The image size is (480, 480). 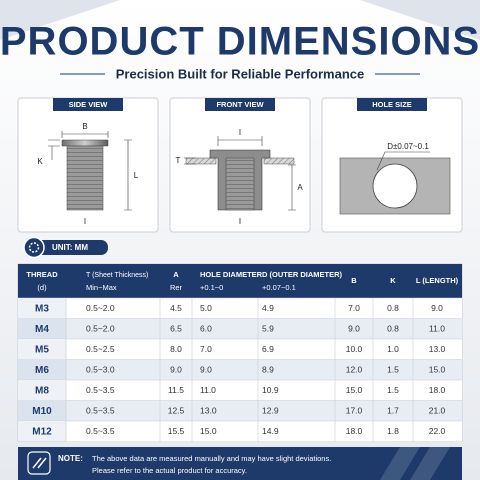 I want to click on table-cell: 17.0, so click(x=354, y=411).